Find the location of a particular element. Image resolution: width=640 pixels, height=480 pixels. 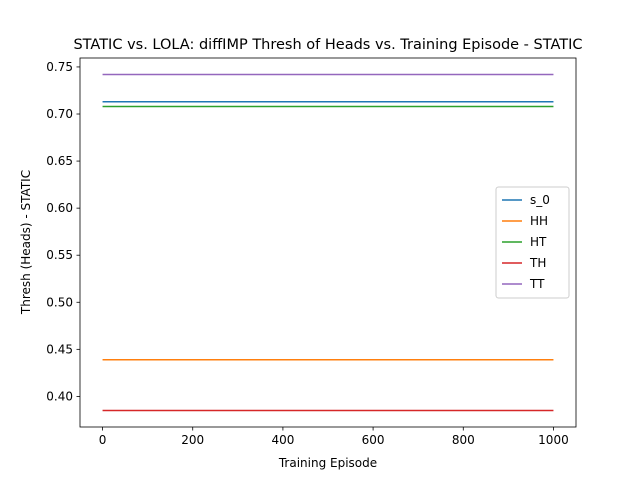

legend-label-ht: HT is located at coordinates (538, 242).